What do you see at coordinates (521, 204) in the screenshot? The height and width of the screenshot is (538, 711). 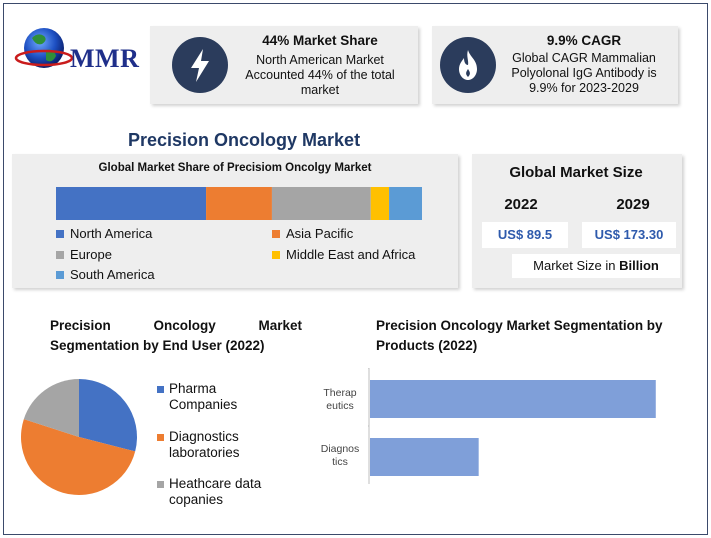 I see `year-2022-label: 2022` at bounding box center [521, 204].